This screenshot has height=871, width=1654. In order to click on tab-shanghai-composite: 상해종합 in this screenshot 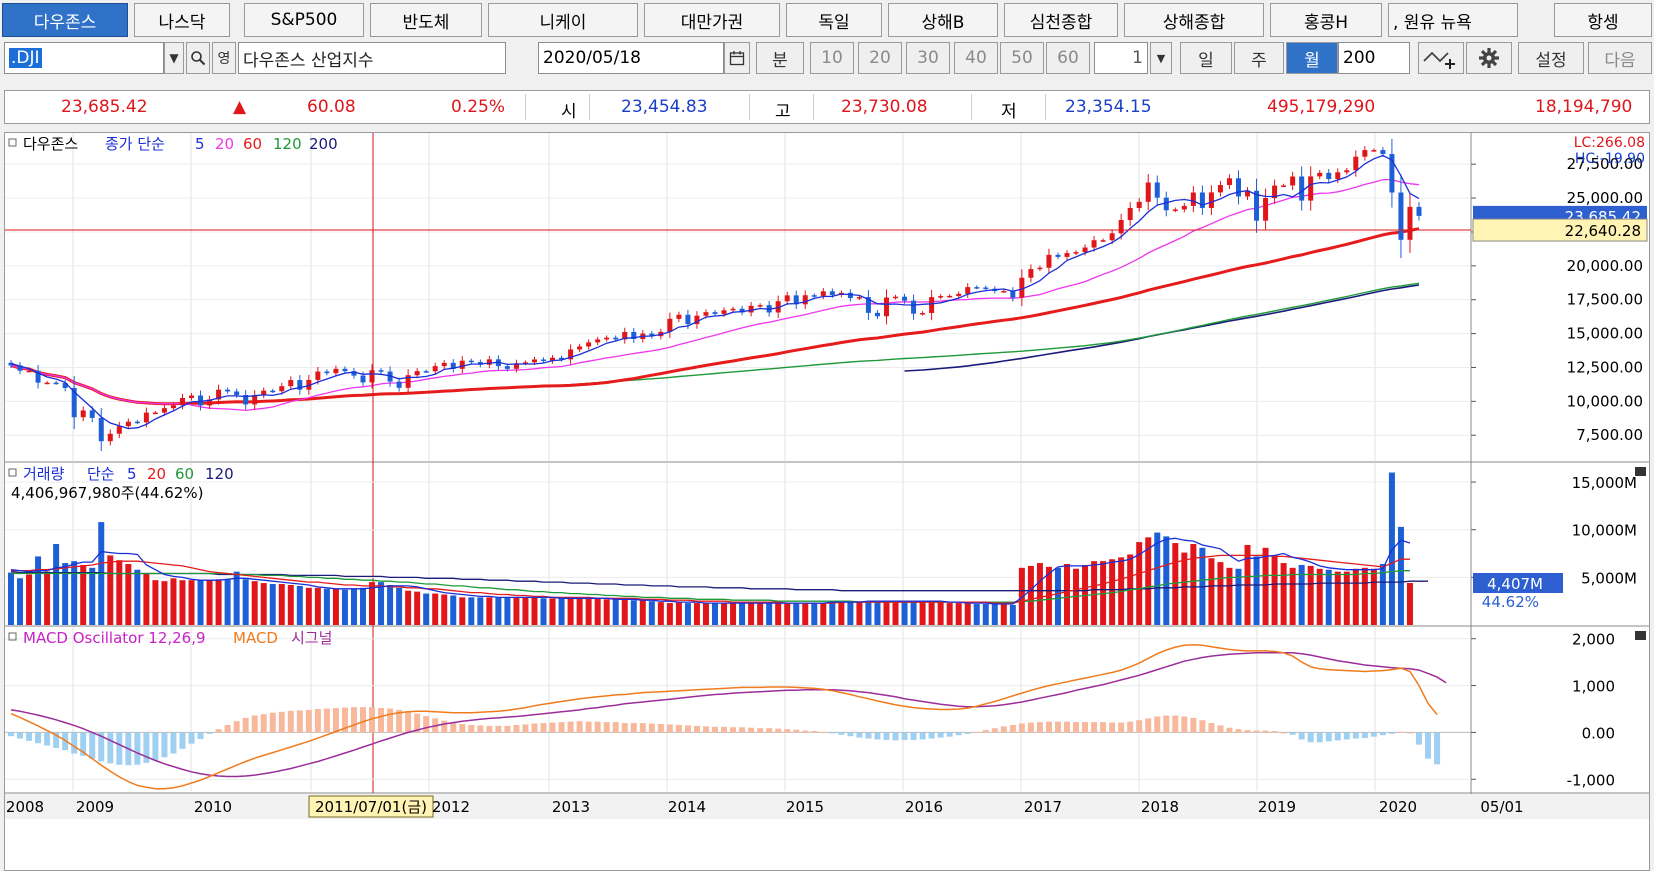, I will do `click(1194, 20)`.